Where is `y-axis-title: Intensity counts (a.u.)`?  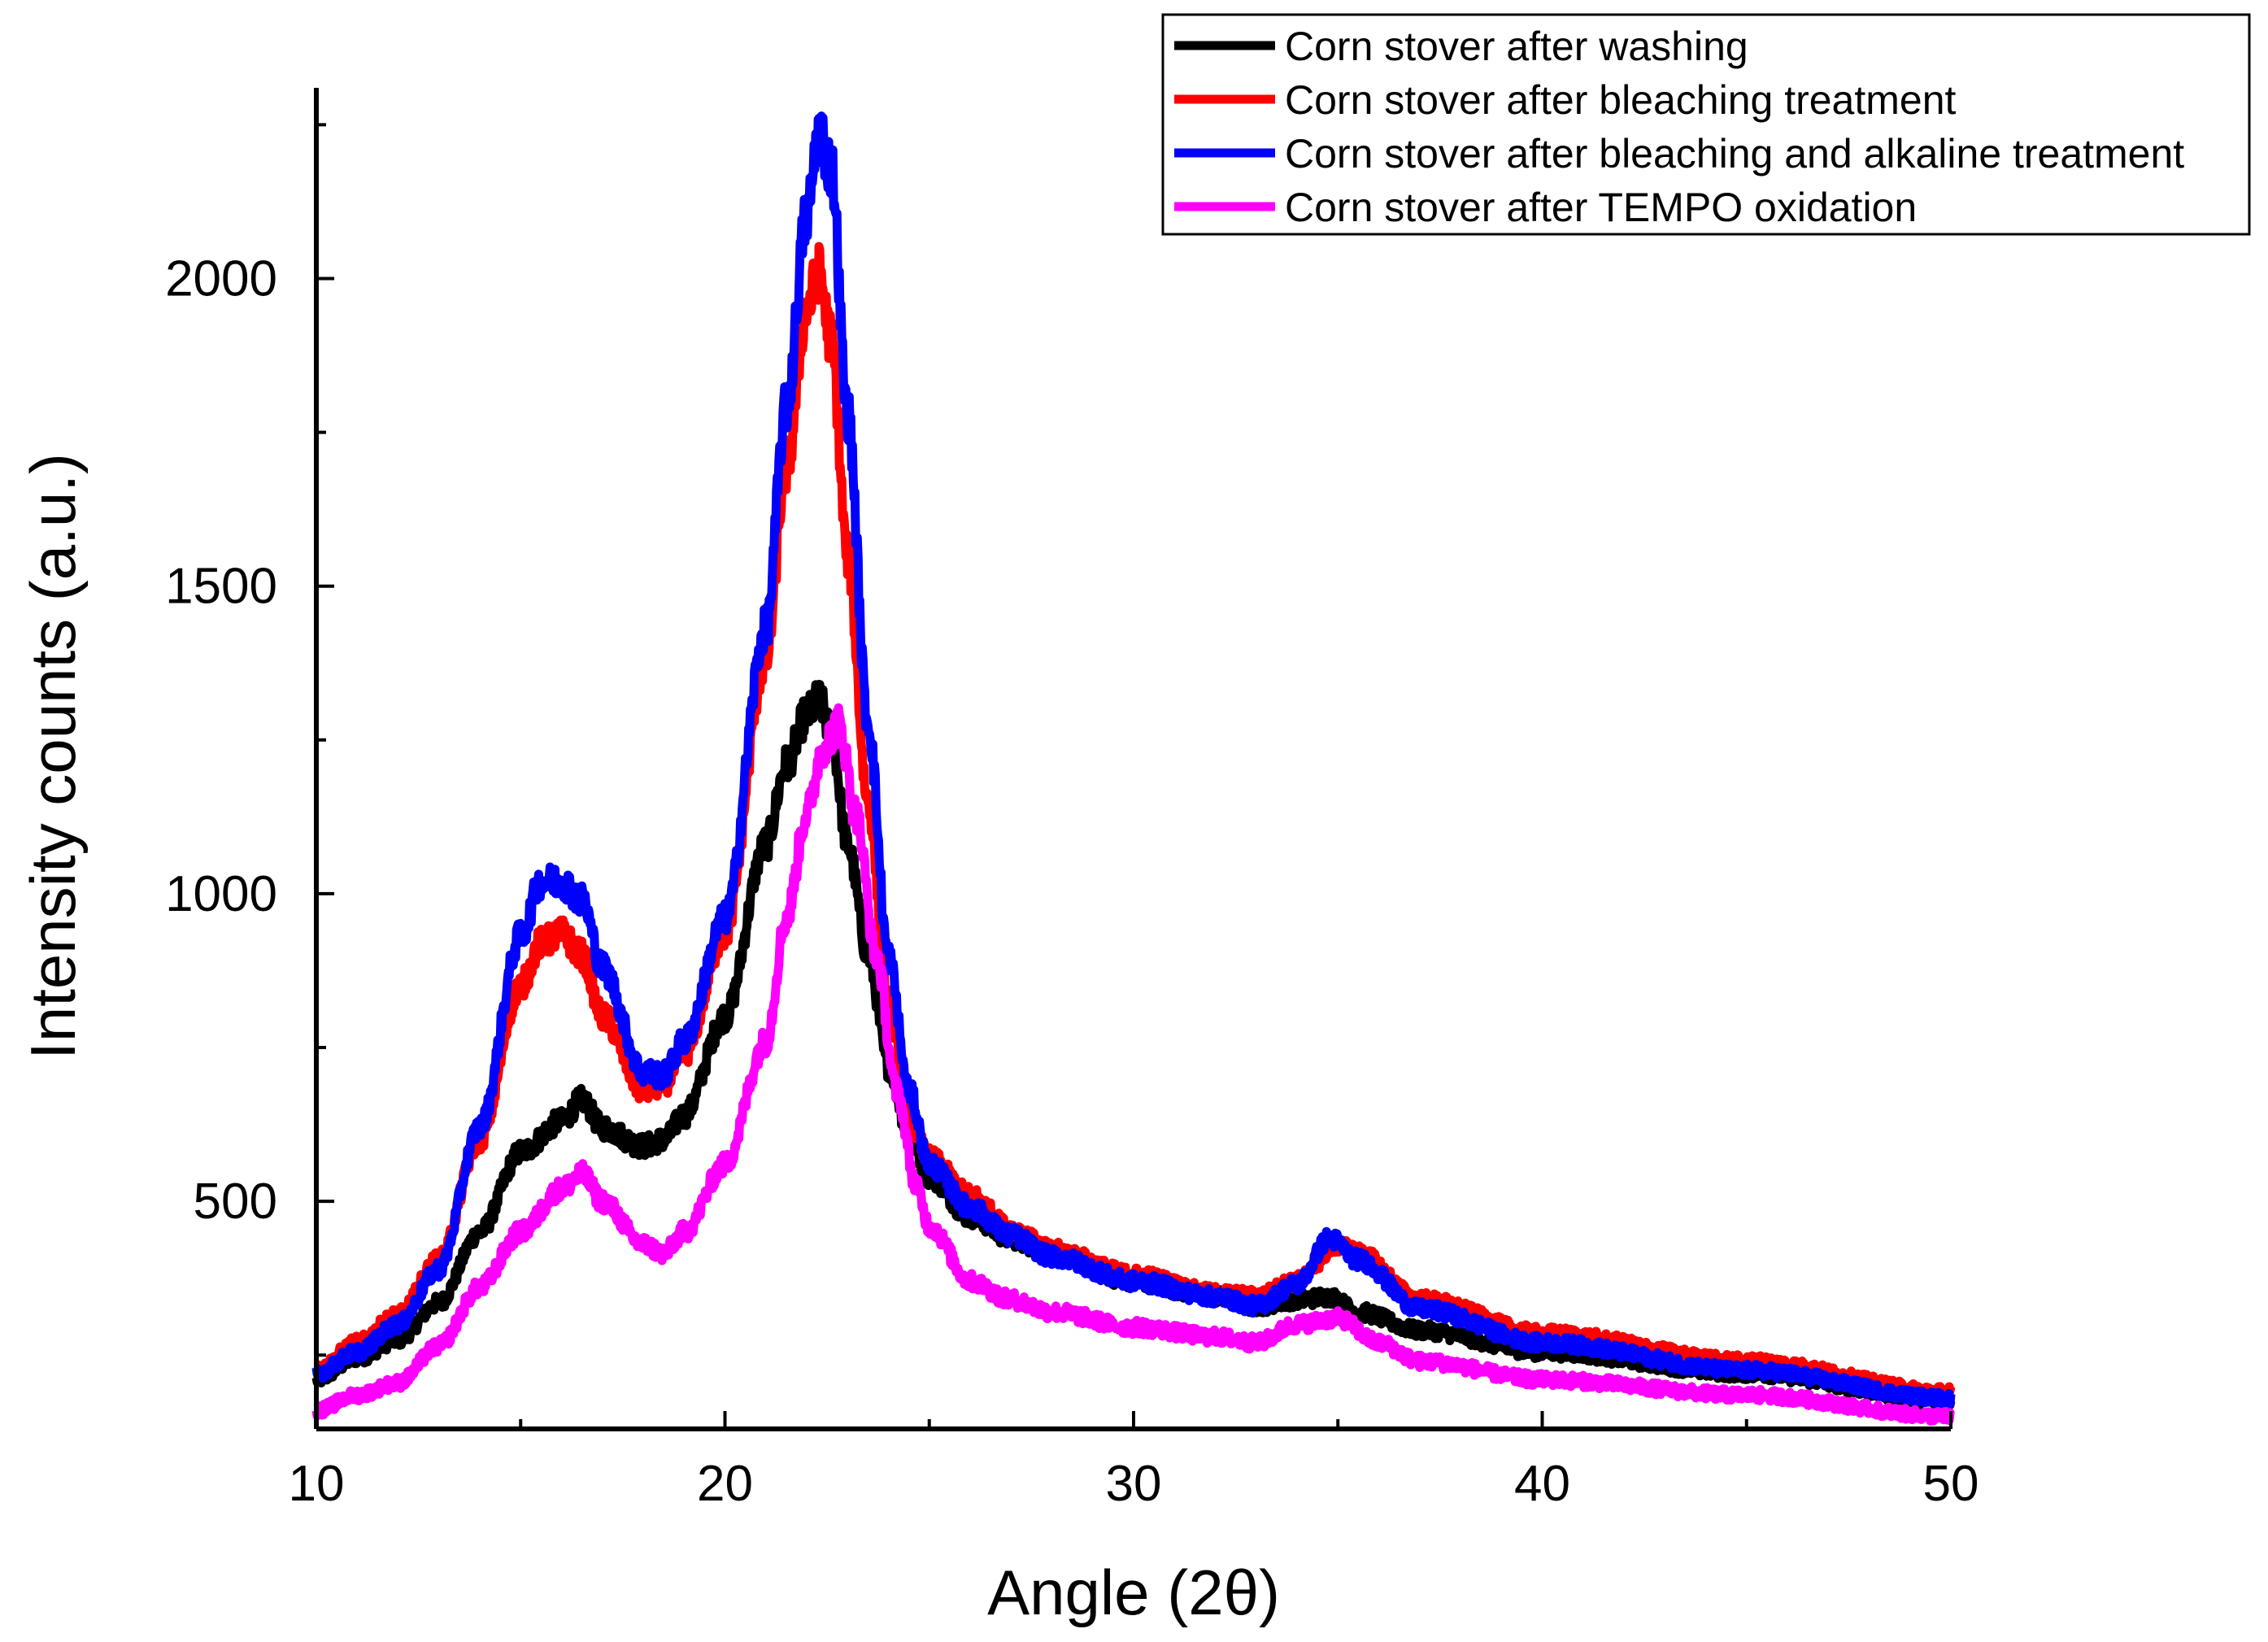 y-axis-title: Intensity counts (a.u.) is located at coordinates (53, 756).